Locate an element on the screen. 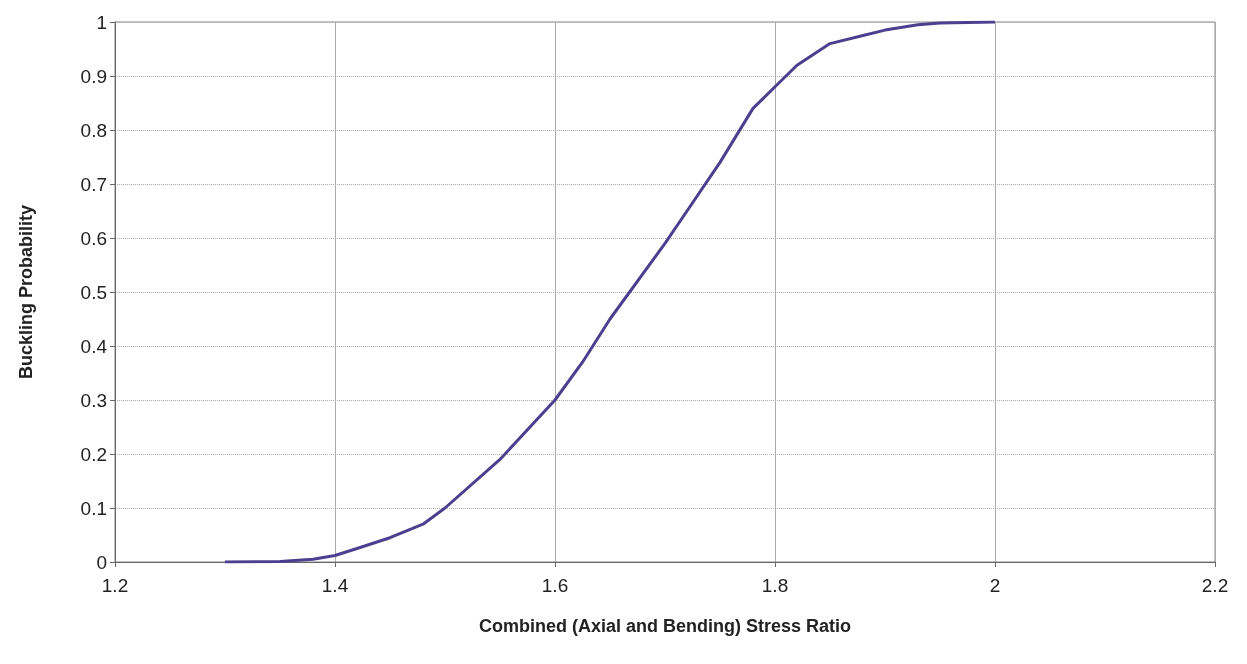 The height and width of the screenshot is (664, 1247). y-tick-label: 0.1 is located at coordinates (93, 508).